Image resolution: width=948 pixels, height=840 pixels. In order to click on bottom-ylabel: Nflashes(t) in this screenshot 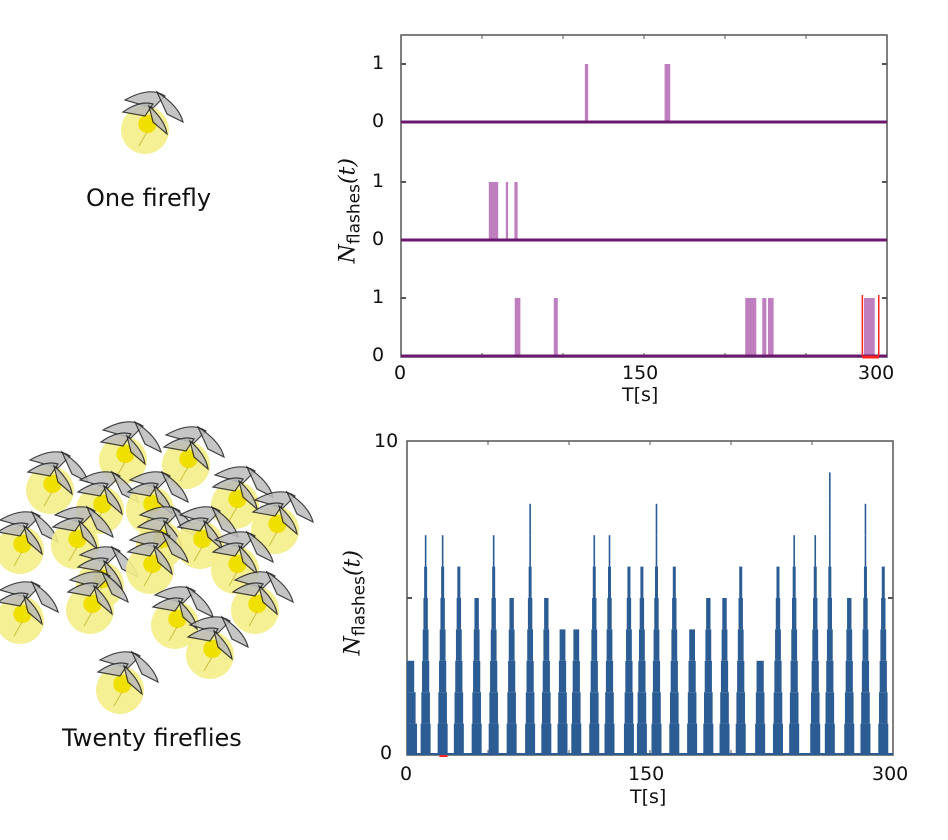, I will do `click(354, 603)`.